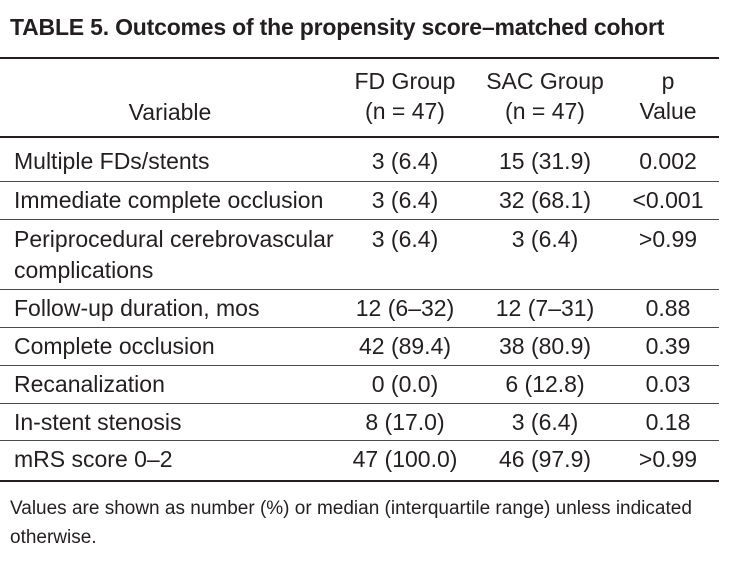 This screenshot has height=561, width=731. Describe the element at coordinates (405, 96) in the screenshot. I see `header-fd-group: FD Group (n = 47)` at that location.